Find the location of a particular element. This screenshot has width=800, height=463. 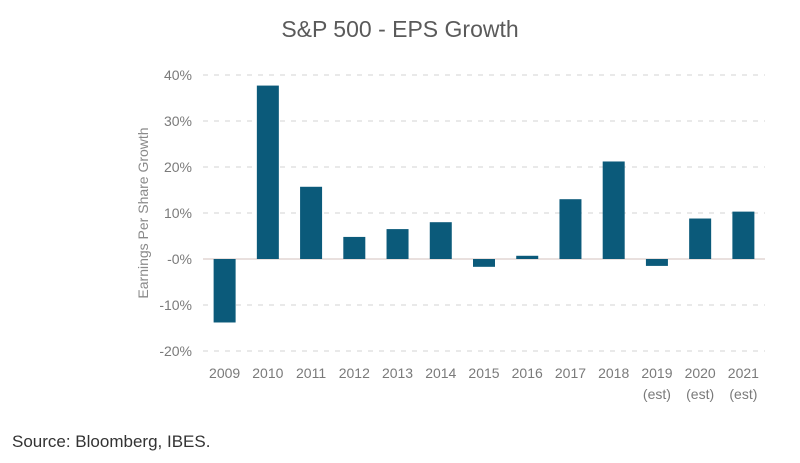

bar-2019 is located at coordinates (656, 262).